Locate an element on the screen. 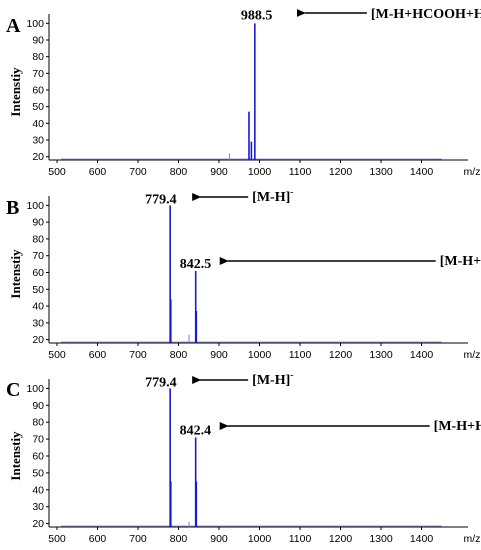 This screenshot has width=481, height=550. panel-letter: A is located at coordinates (13, 26).